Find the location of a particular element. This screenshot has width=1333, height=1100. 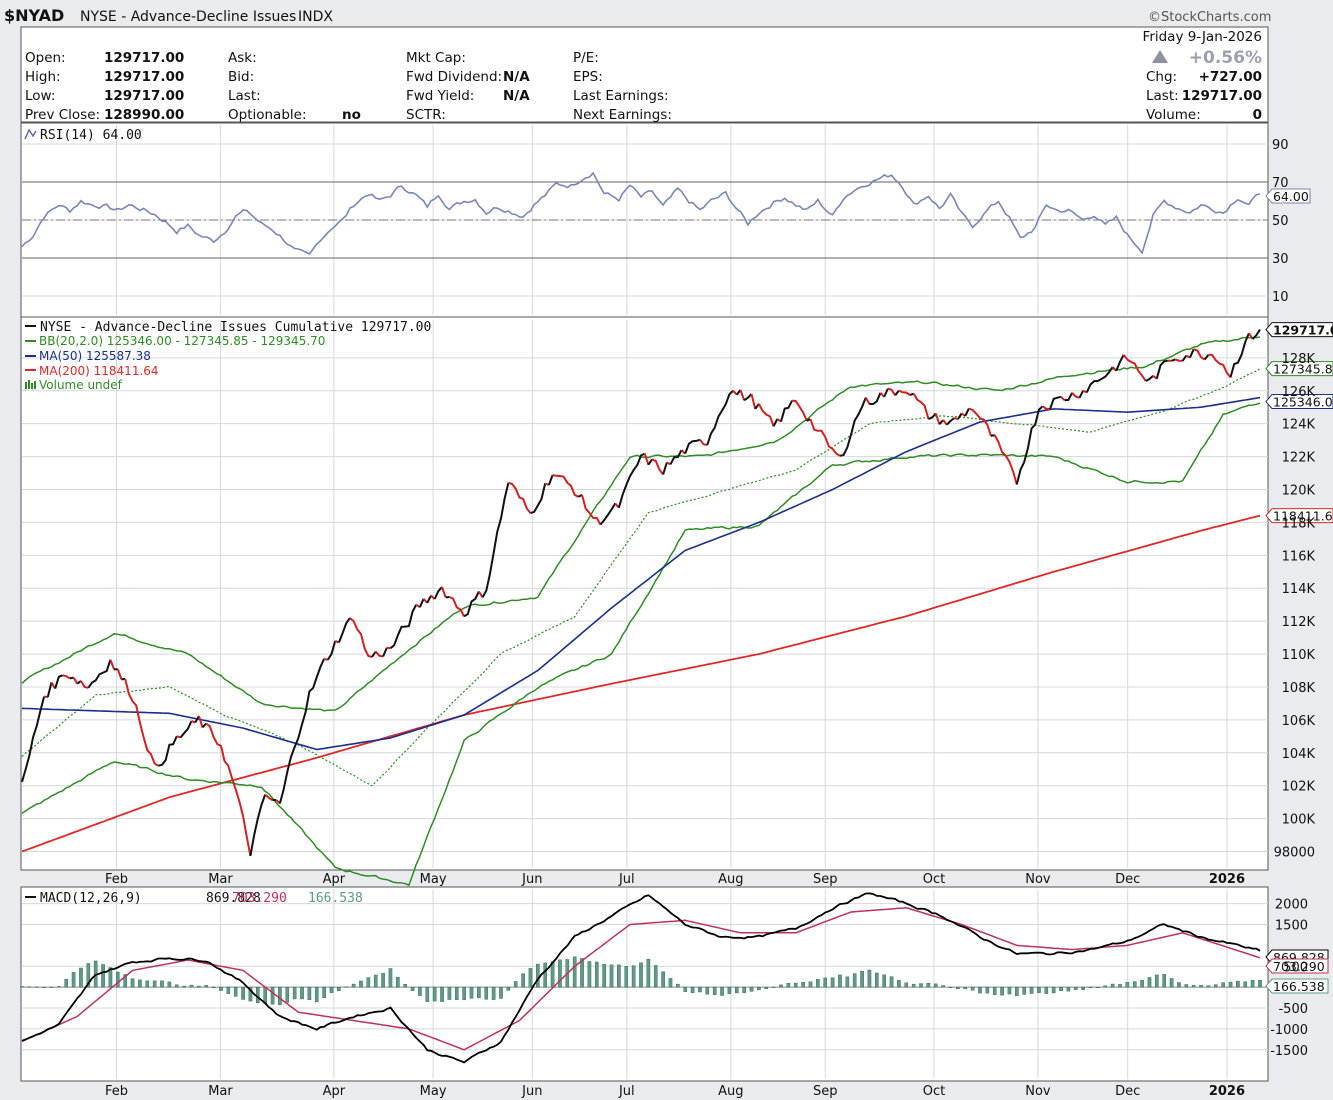

macd-tick-label: 2000 is located at coordinates (1291, 905).